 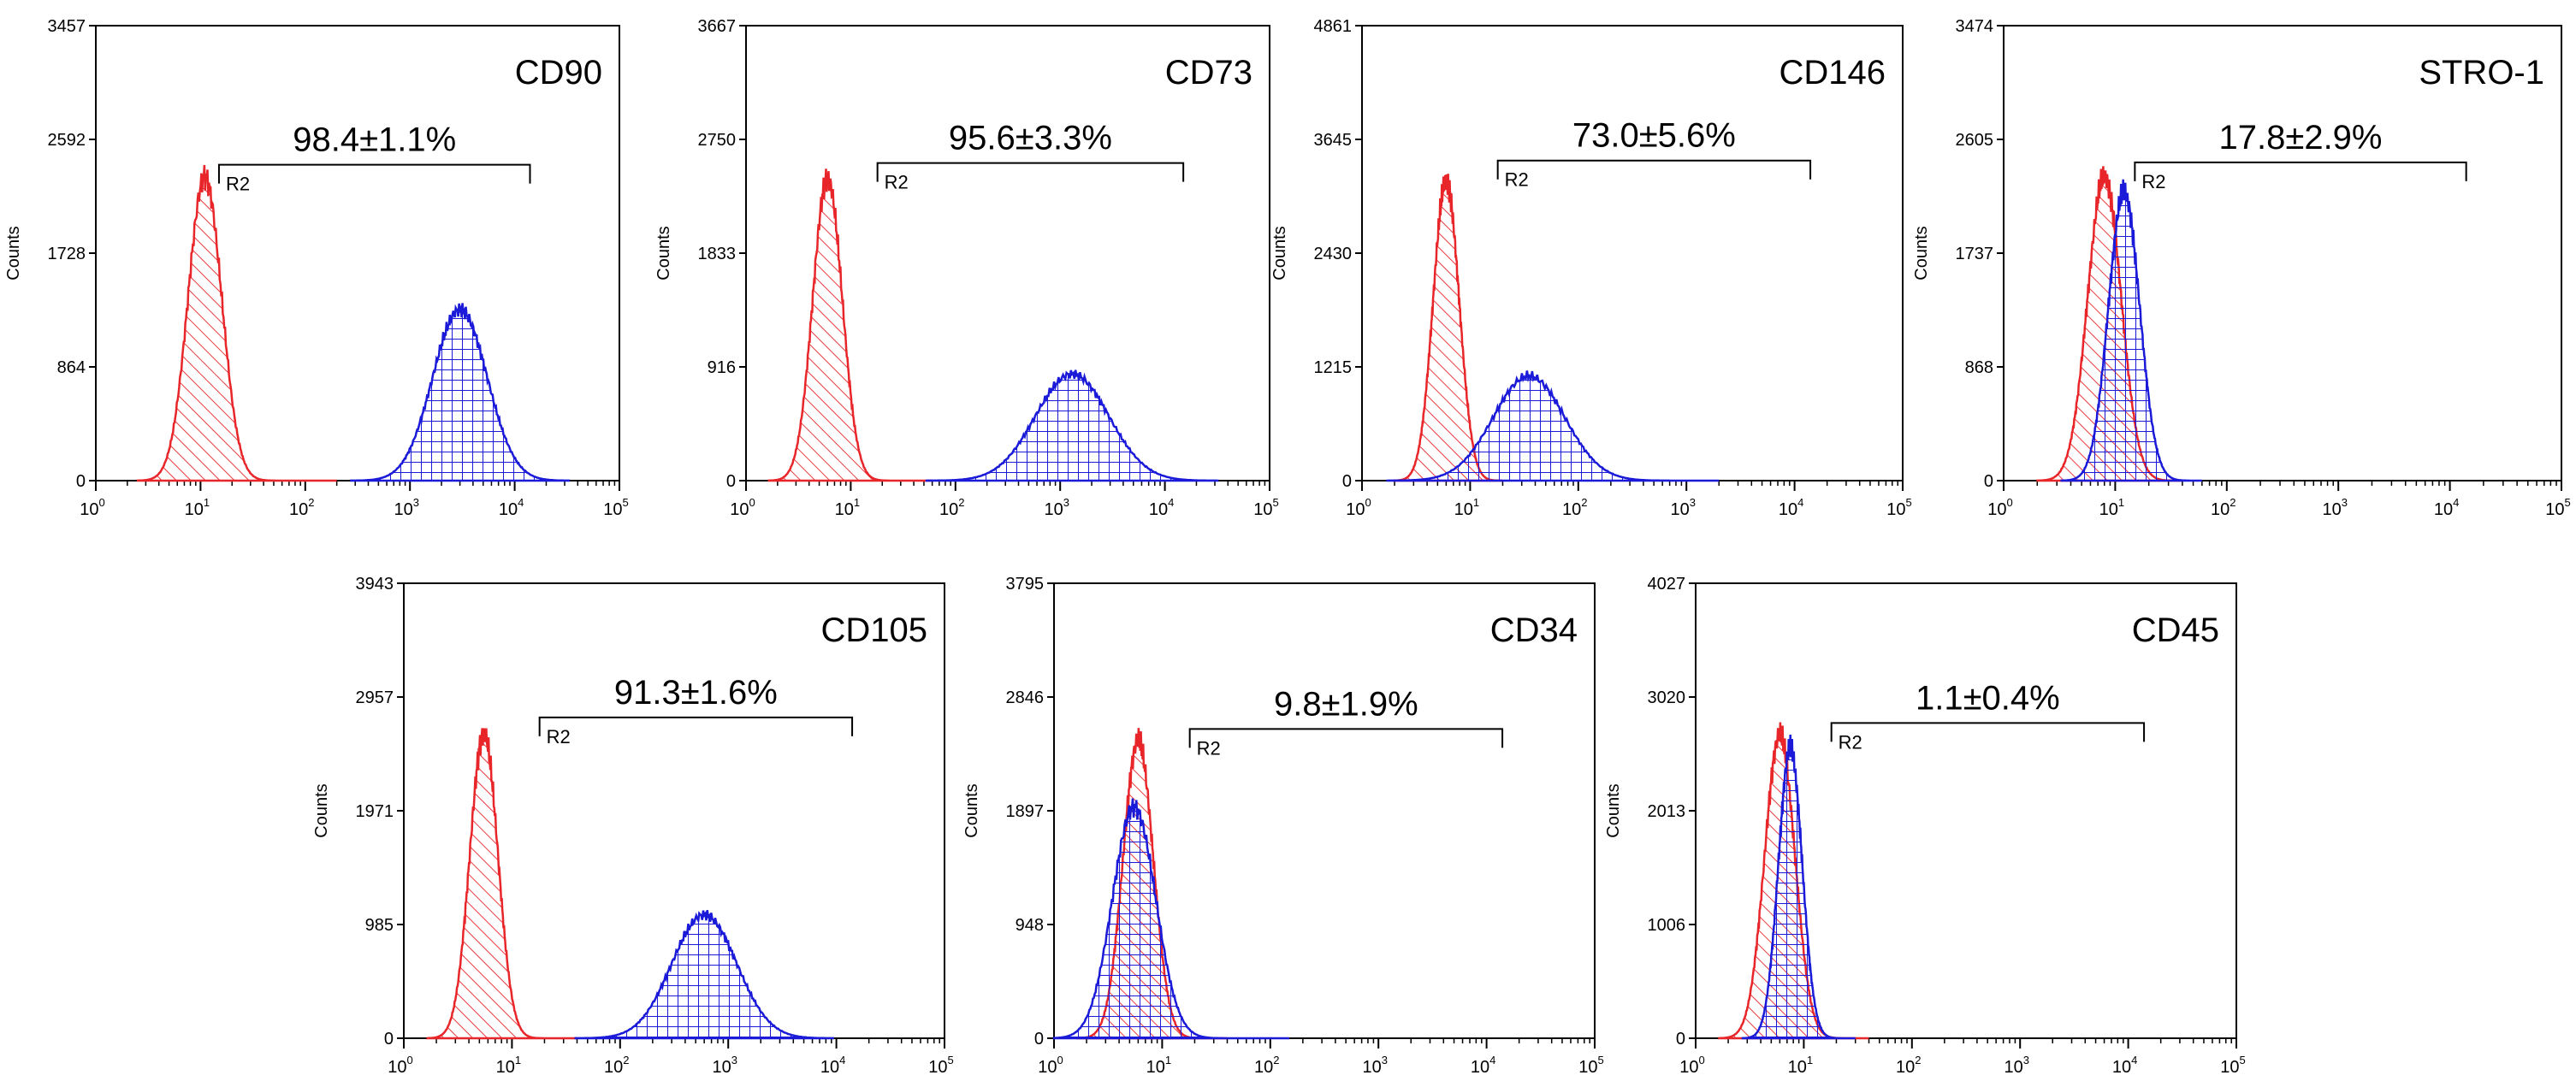 I want to click on y-tick-label: 1971, so click(x=375, y=811).